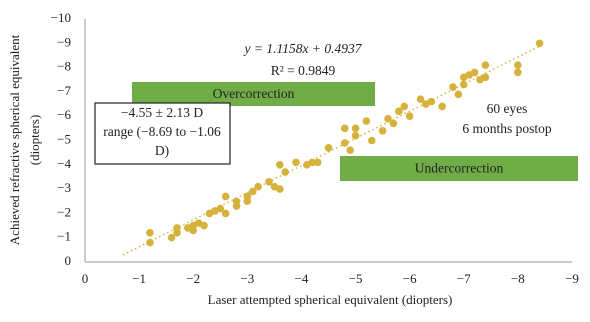 The width and height of the screenshot is (590, 322). What do you see at coordinates (303, 70) in the screenshot?
I see `r-squared: R² = 0.9849` at bounding box center [303, 70].